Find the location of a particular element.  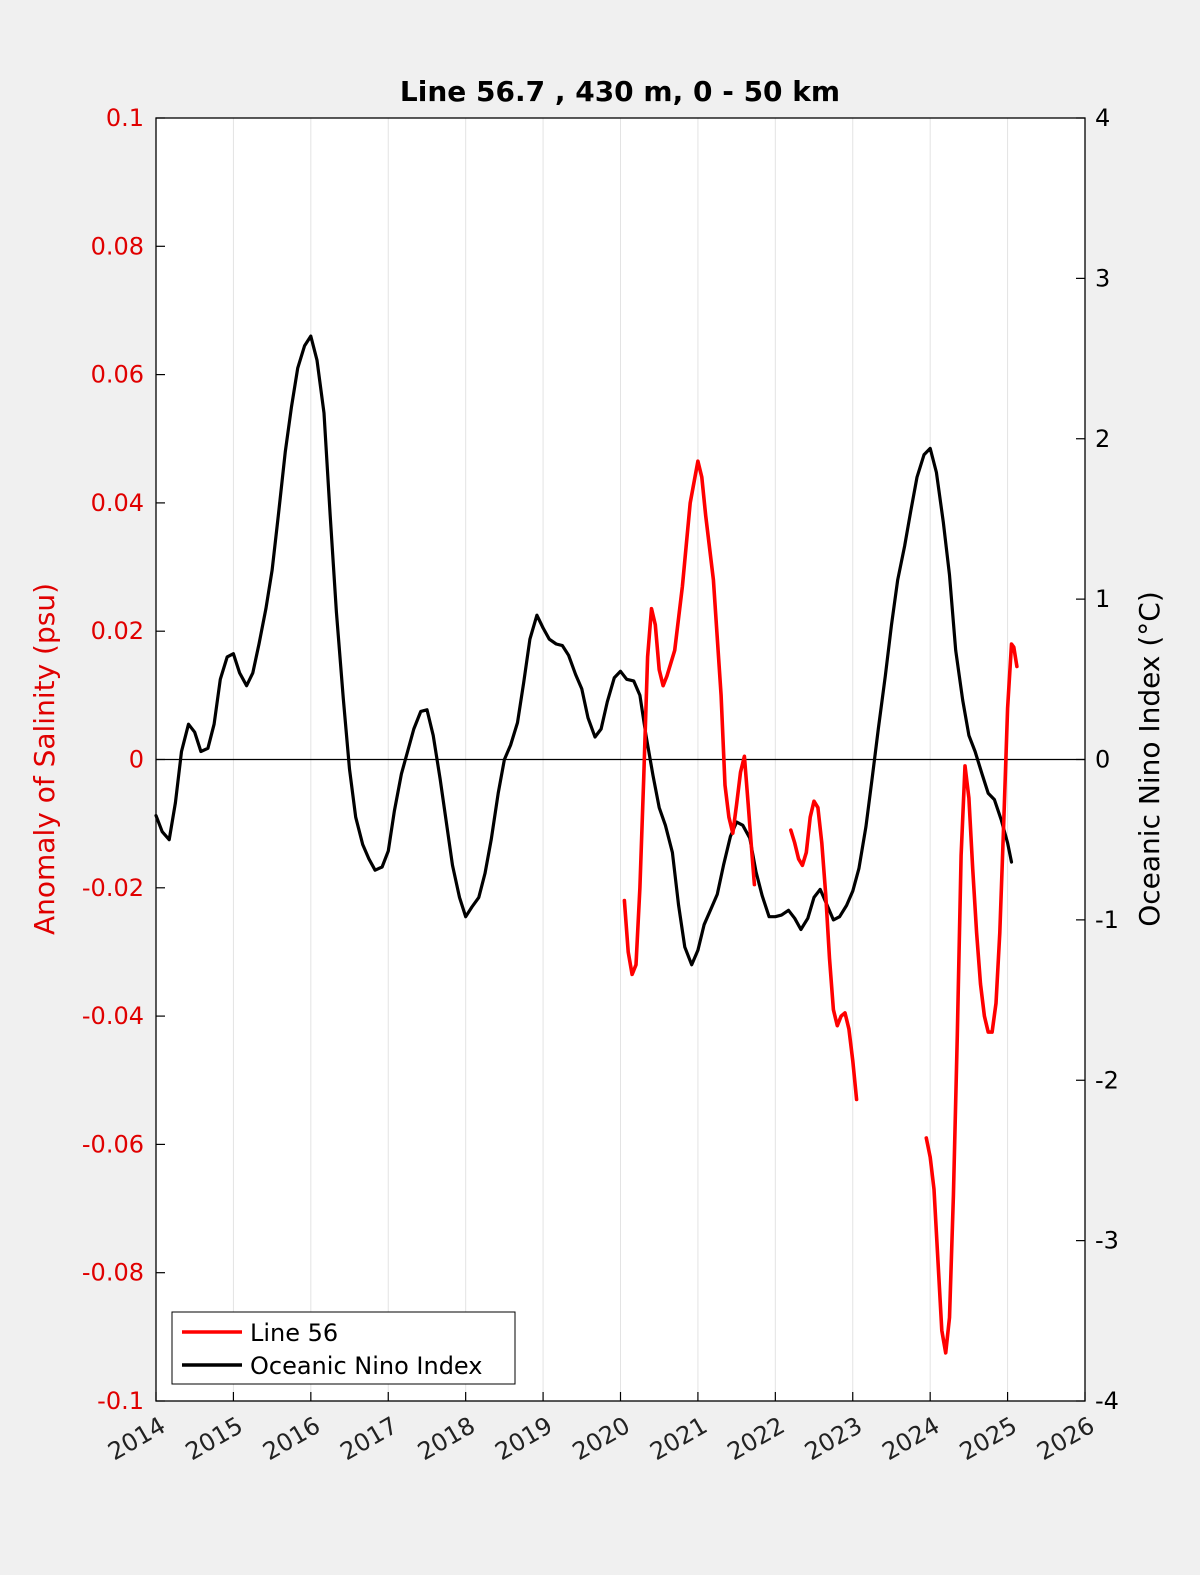

y-right-tick-label: 4 is located at coordinates (1102, 118).